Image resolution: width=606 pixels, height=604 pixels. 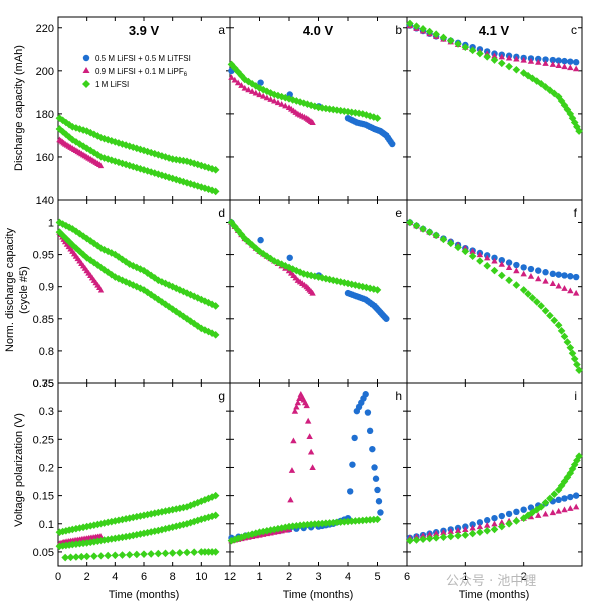 I want to click on y-tick-label: 0.35, so click(x=43, y=384).